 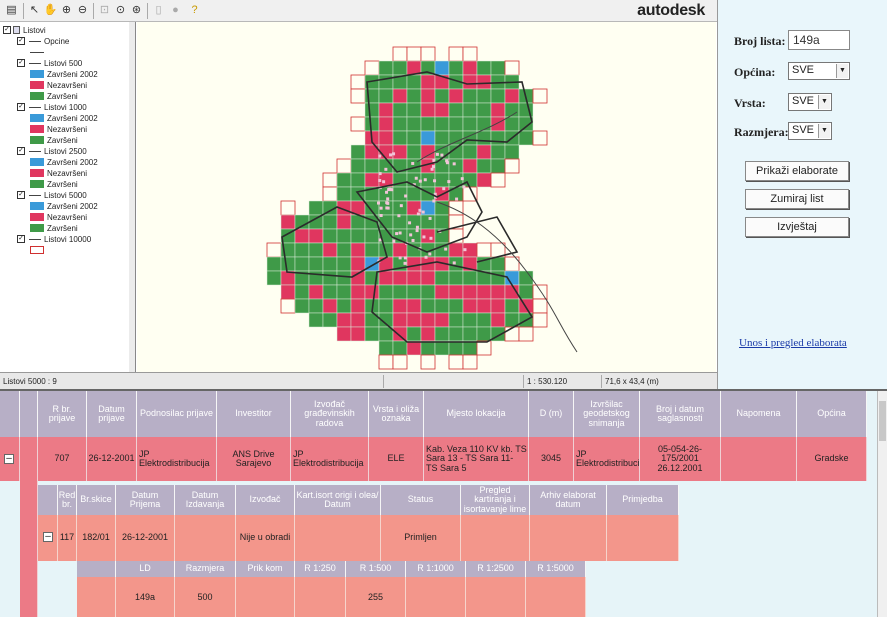 What do you see at coordinates (132, 197) in the screenshot?
I see `tree-scrollbar` at bounding box center [132, 197].